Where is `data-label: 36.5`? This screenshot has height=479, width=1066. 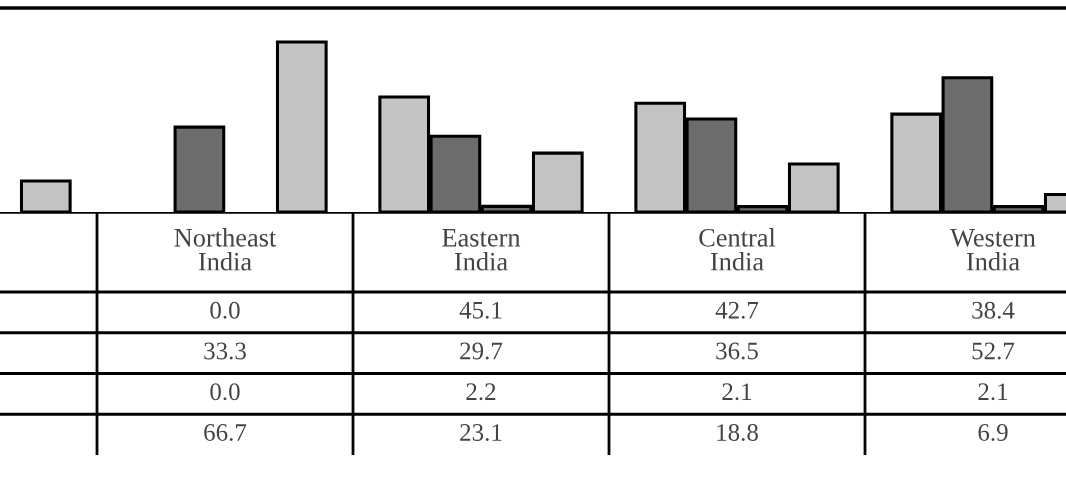 data-label: 36.5 is located at coordinates (737, 351).